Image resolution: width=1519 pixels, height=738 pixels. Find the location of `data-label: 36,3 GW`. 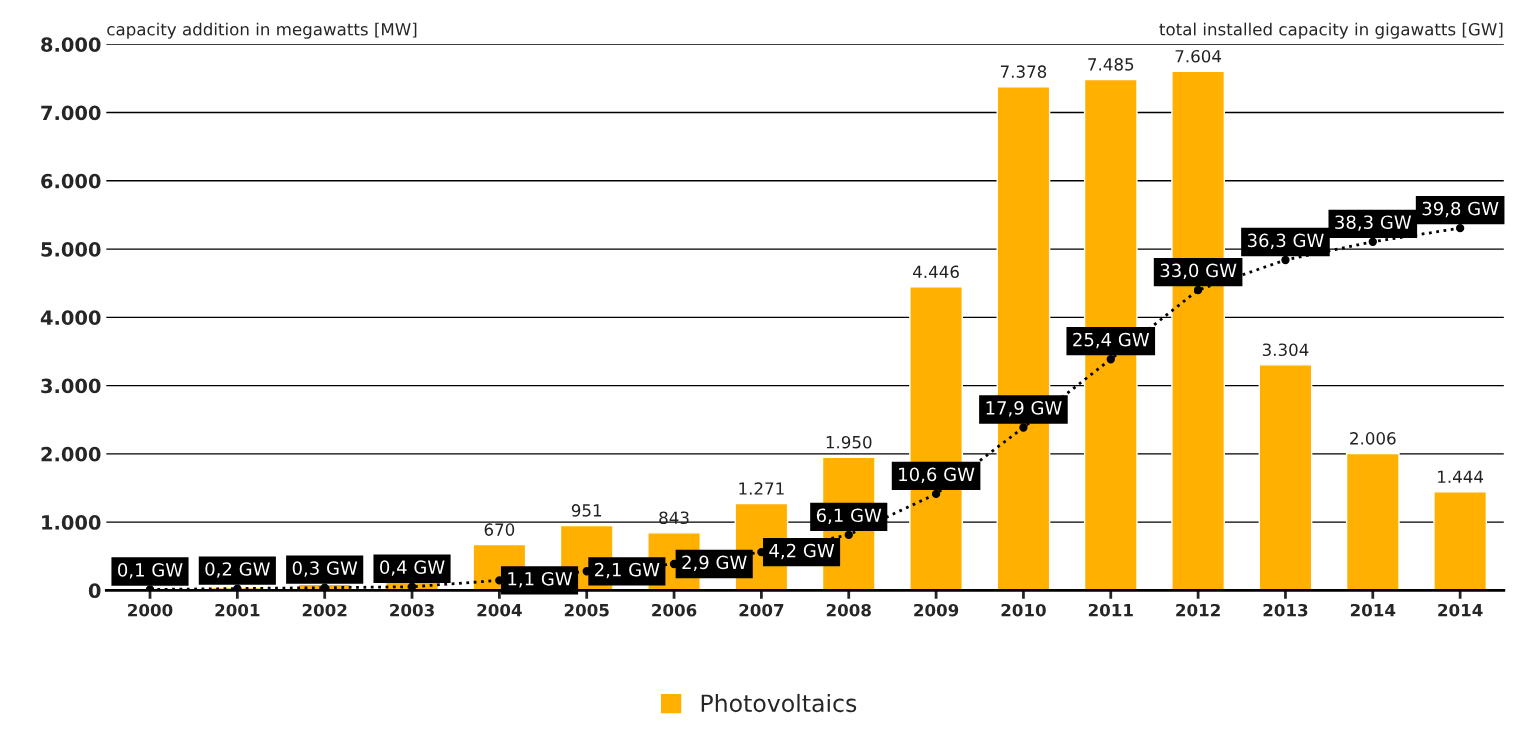

data-label: 36,3 GW is located at coordinates (1285, 241).